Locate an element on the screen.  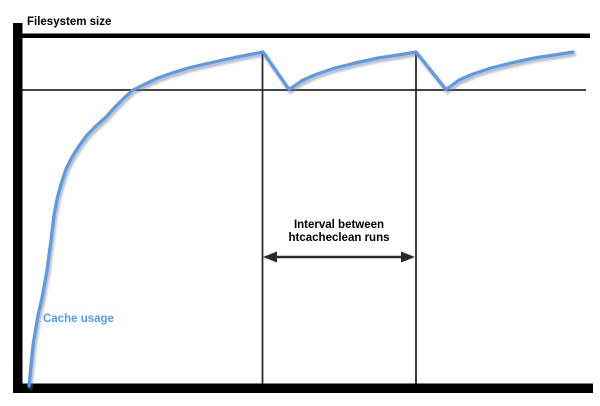
interval-annotation-line1: Interval between is located at coordinates (339, 225).